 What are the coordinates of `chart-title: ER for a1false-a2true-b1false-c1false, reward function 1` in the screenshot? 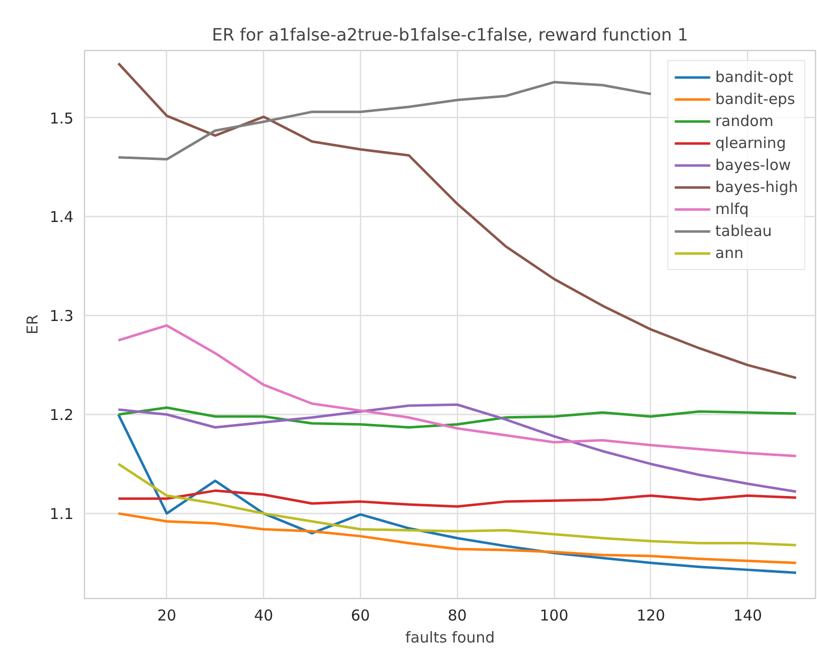 It's located at (450, 36).